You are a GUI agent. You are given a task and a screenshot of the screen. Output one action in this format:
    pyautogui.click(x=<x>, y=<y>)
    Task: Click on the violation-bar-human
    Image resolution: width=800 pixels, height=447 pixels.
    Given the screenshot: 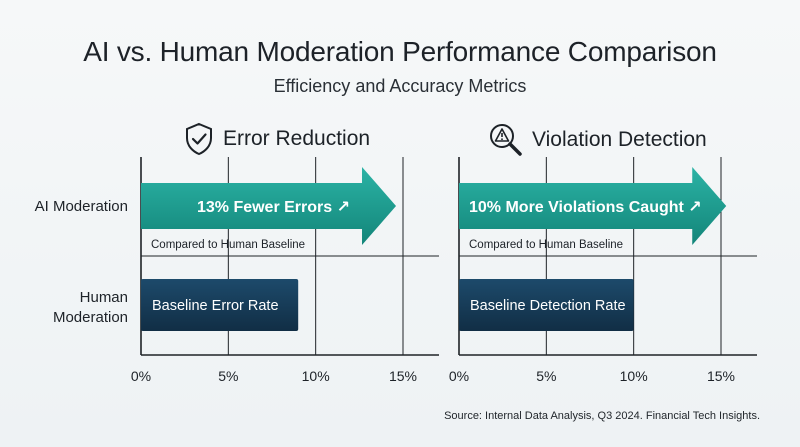 What is the action you would take?
    pyautogui.click(x=546, y=305)
    